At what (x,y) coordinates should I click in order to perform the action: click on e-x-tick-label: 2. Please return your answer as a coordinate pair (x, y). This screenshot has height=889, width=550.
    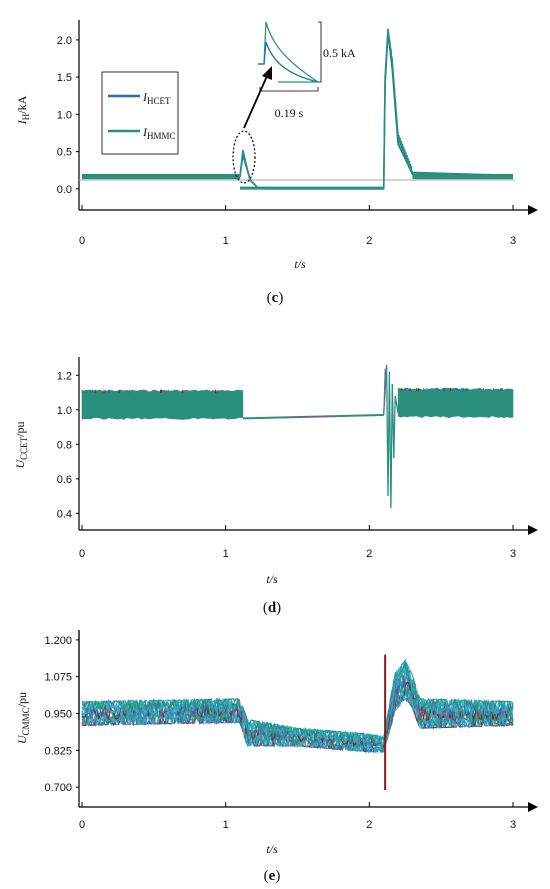
    Looking at the image, I should click on (369, 825).